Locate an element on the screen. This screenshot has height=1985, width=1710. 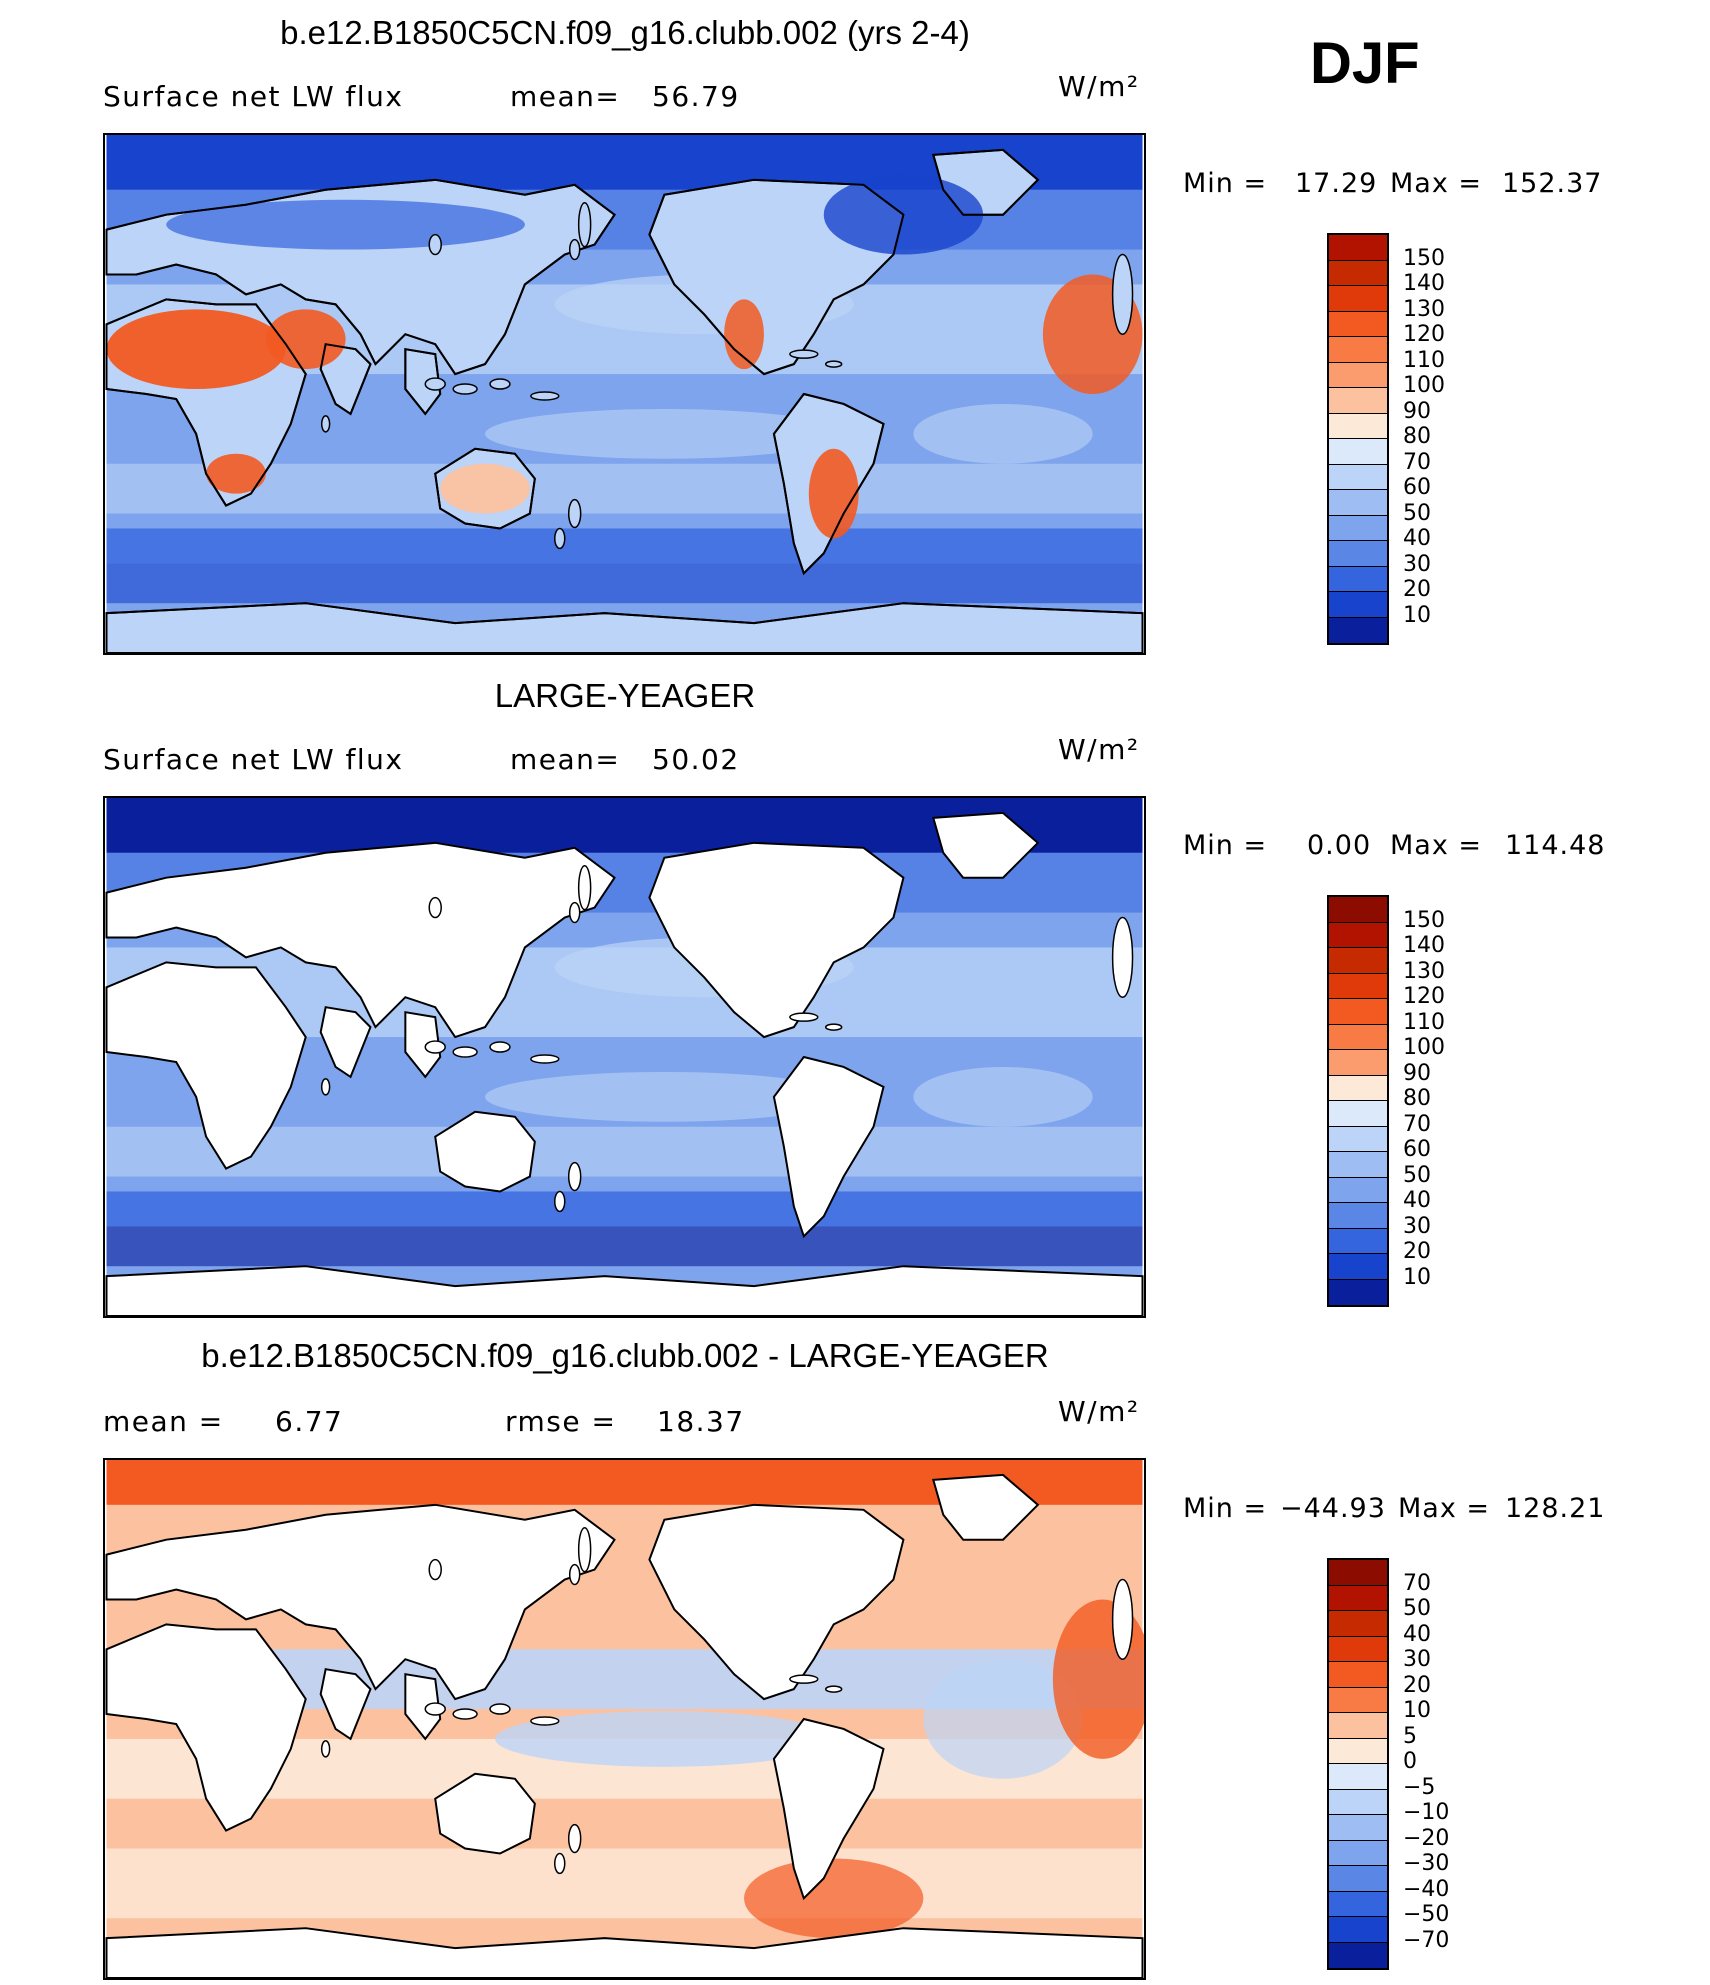
panel-3-min-label: Min = is located at coordinates (1225, 1508).